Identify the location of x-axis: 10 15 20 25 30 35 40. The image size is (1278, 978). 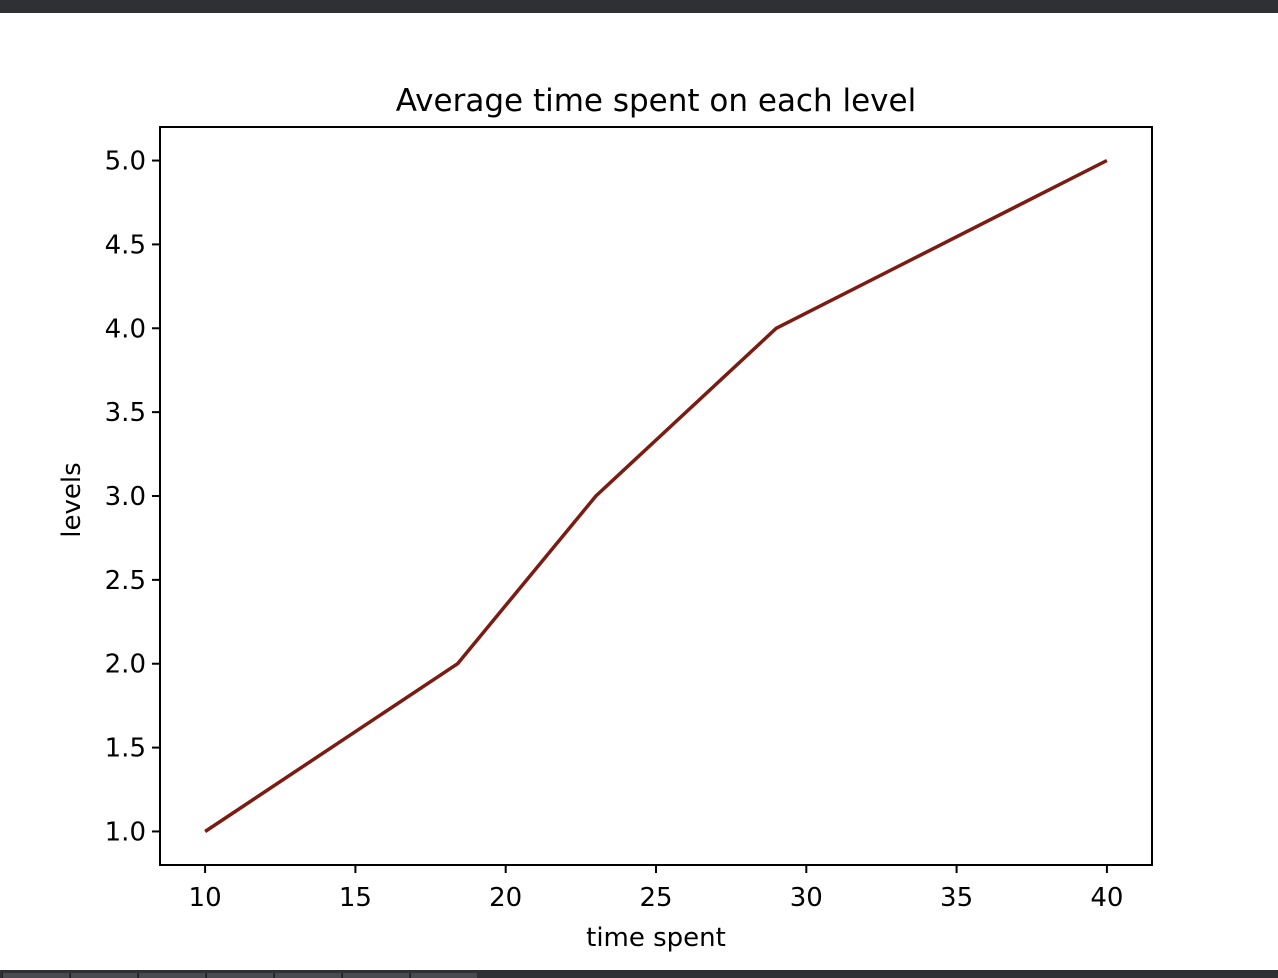
(656, 889).